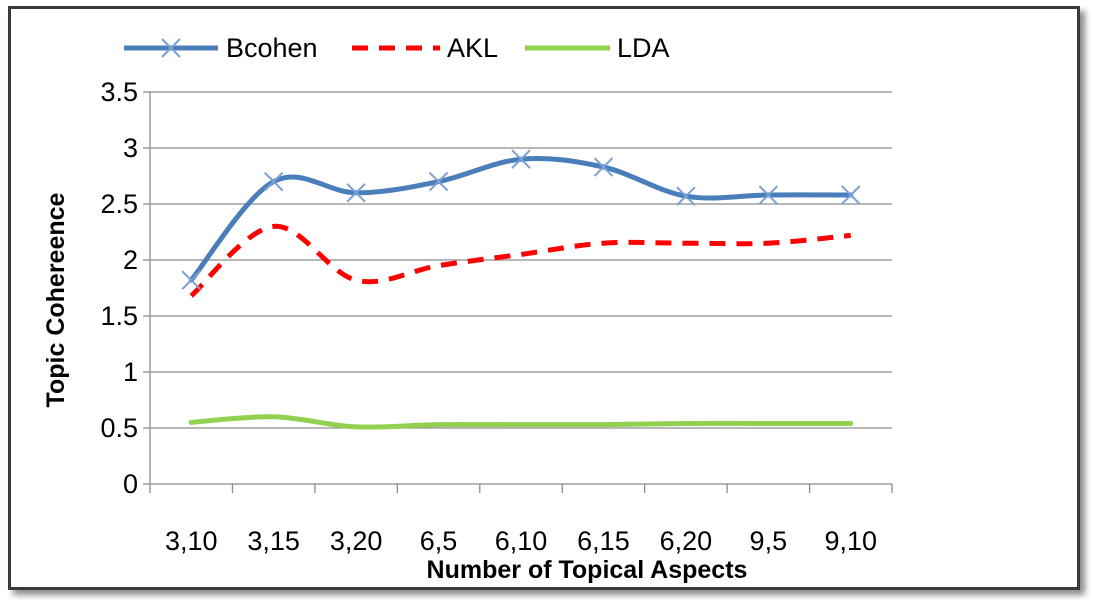 The height and width of the screenshot is (606, 1093). Describe the element at coordinates (130, 484) in the screenshot. I see `y-tick-label-0: 0` at that location.